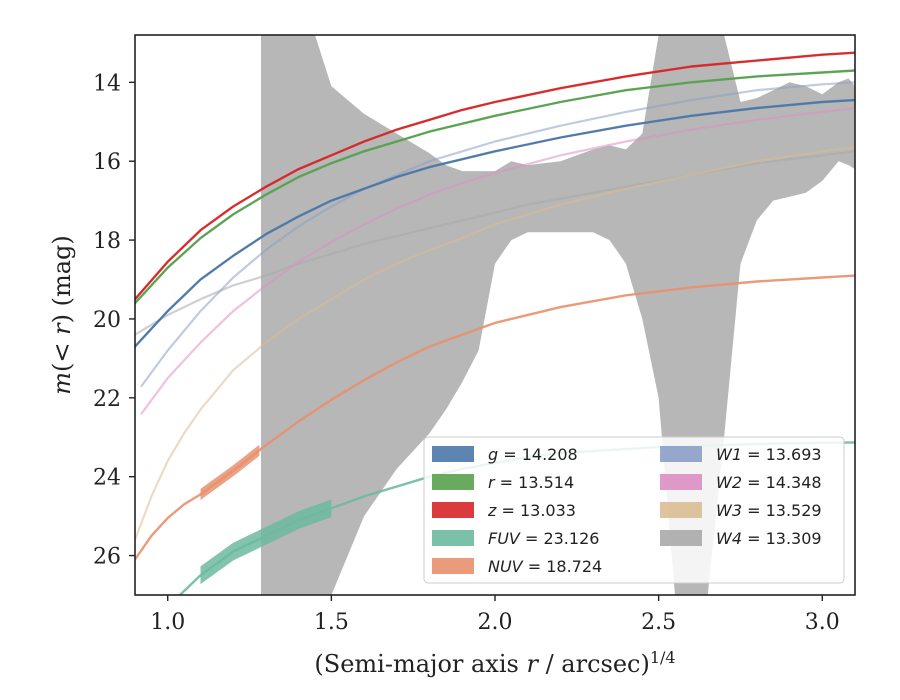 The image size is (900, 700). Describe the element at coordinates (453, 566) in the screenshot. I see `legend-swatch-nuv` at that location.